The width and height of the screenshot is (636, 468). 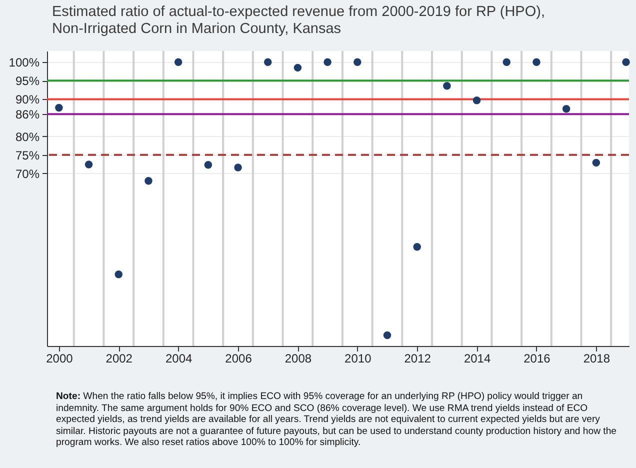 I want to click on x-tick-label: 2006, so click(x=238, y=359).